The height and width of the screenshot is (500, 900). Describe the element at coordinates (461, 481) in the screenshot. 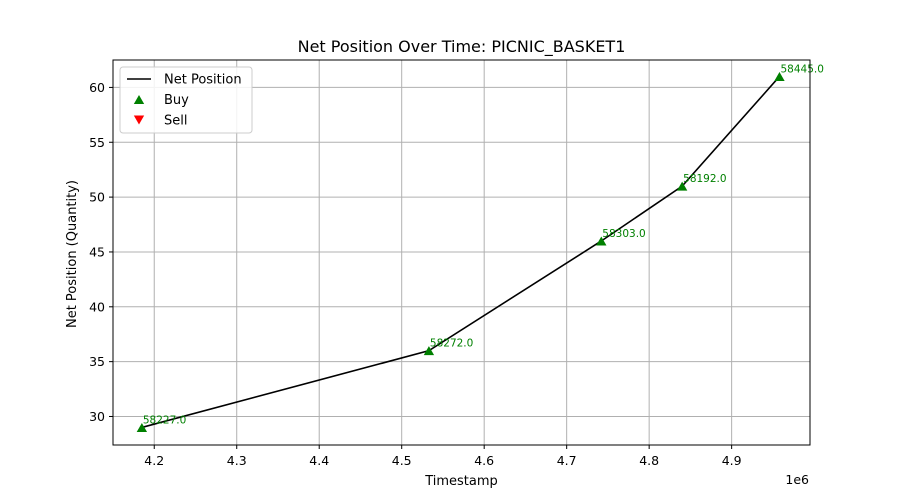

I see `x-axis-label: Timestamp` at that location.